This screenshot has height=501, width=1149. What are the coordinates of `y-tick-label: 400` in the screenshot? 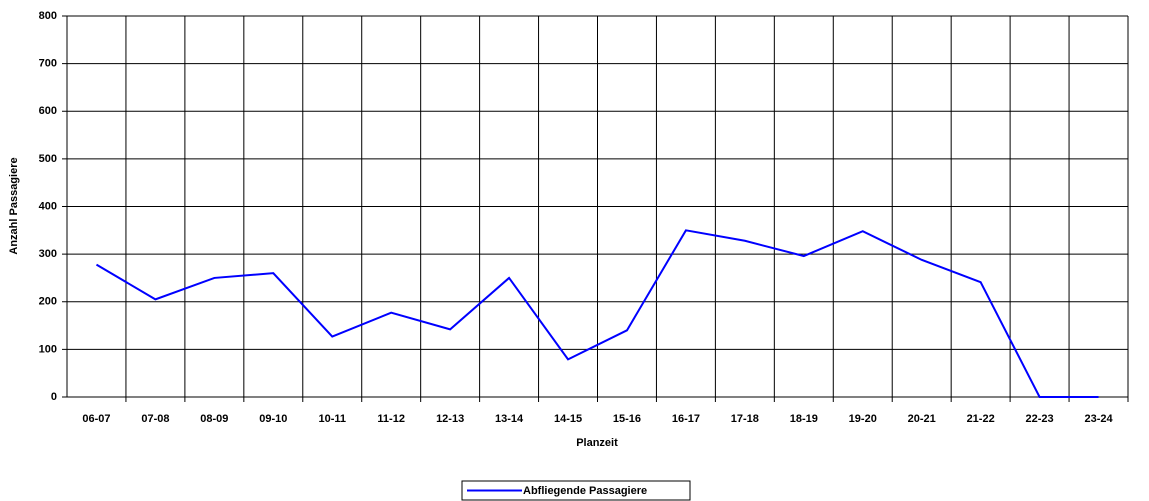 It's located at (48, 206).